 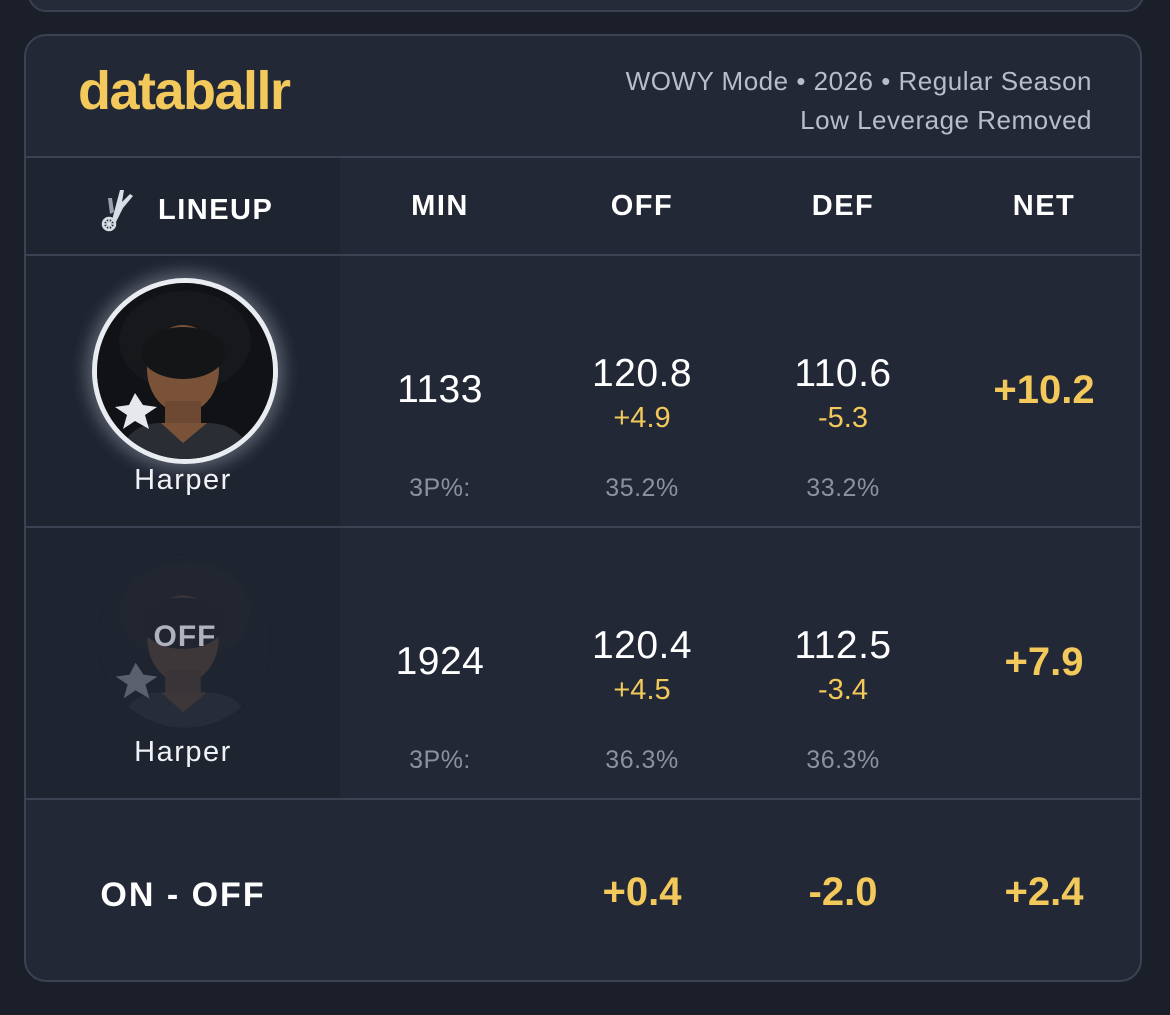 I want to click on def-delta-on: -5.3, so click(x=843, y=418).